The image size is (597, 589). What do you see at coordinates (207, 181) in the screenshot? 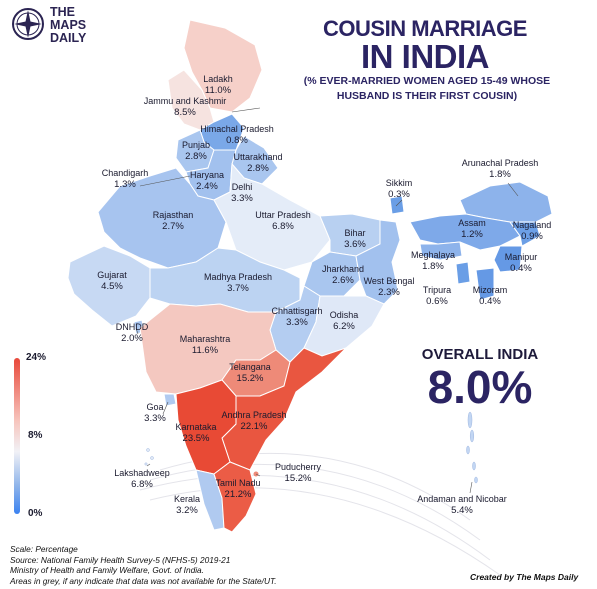
I see `region-label: Haryana 2.4%` at bounding box center [207, 181].